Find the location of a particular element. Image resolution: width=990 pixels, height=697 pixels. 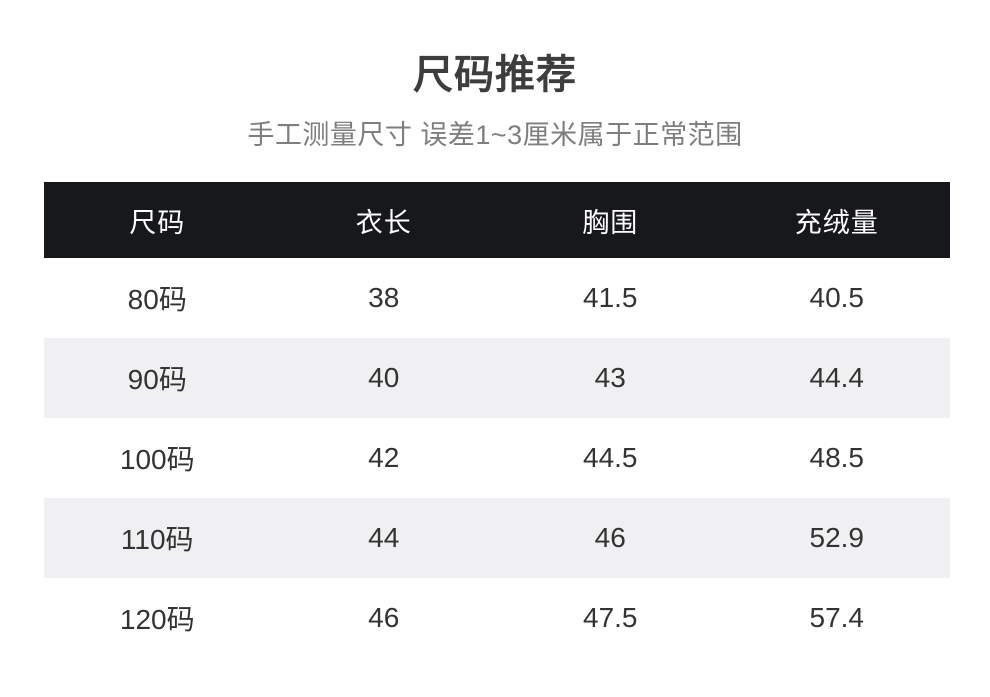

table-row: 100码 42 44.5 48.5 is located at coordinates (497, 458).